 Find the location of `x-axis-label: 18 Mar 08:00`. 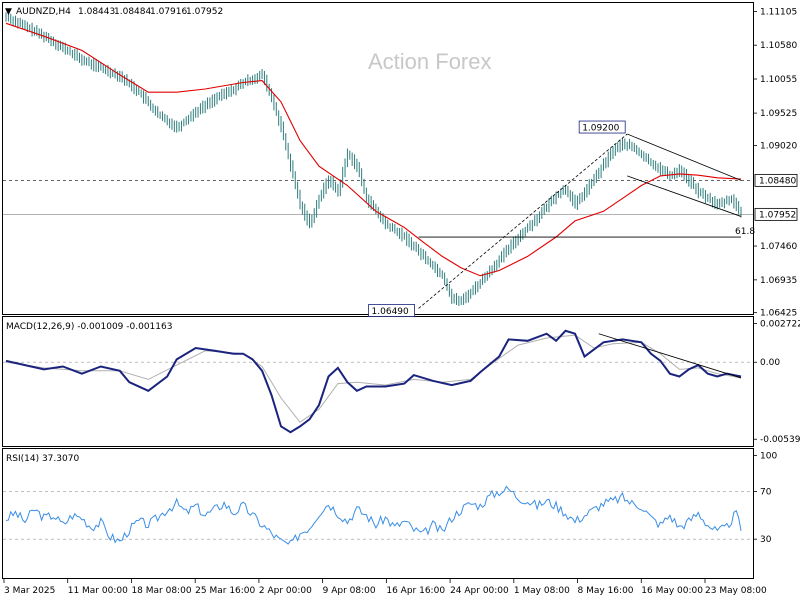

x-axis-label: 18 Mar 08:00 is located at coordinates (161, 591).